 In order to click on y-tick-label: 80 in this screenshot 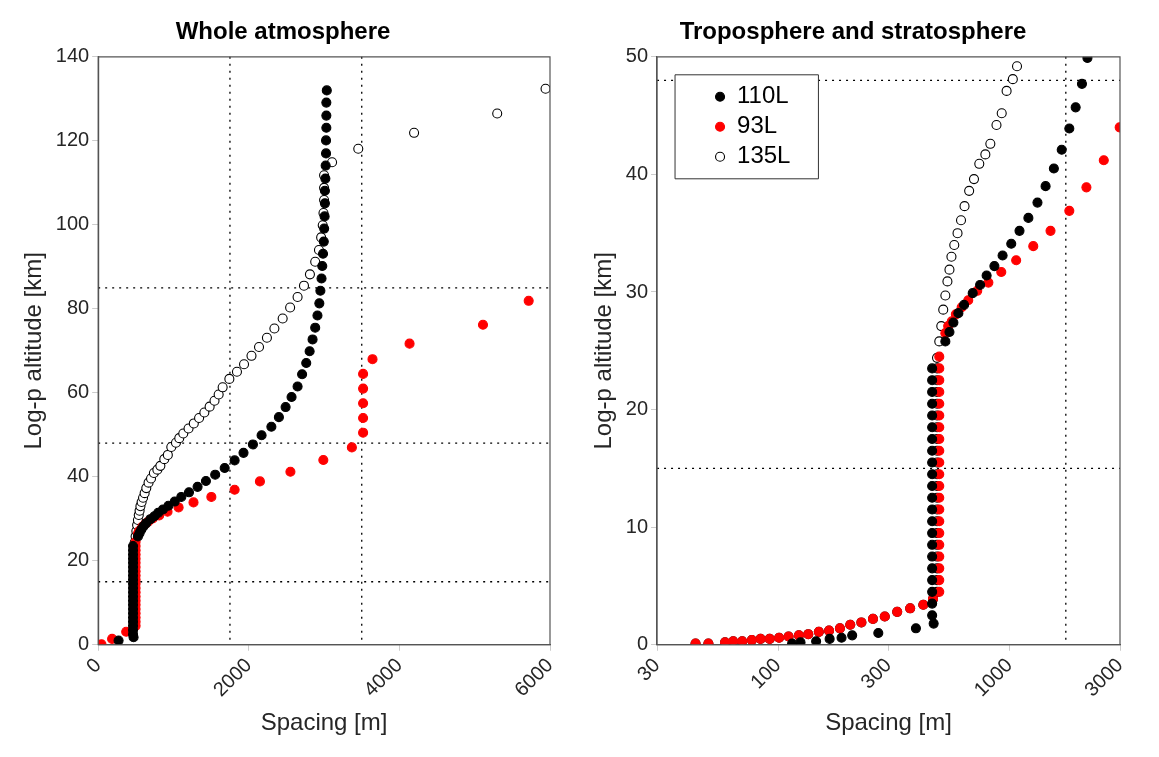, I will do `click(78, 307)`.